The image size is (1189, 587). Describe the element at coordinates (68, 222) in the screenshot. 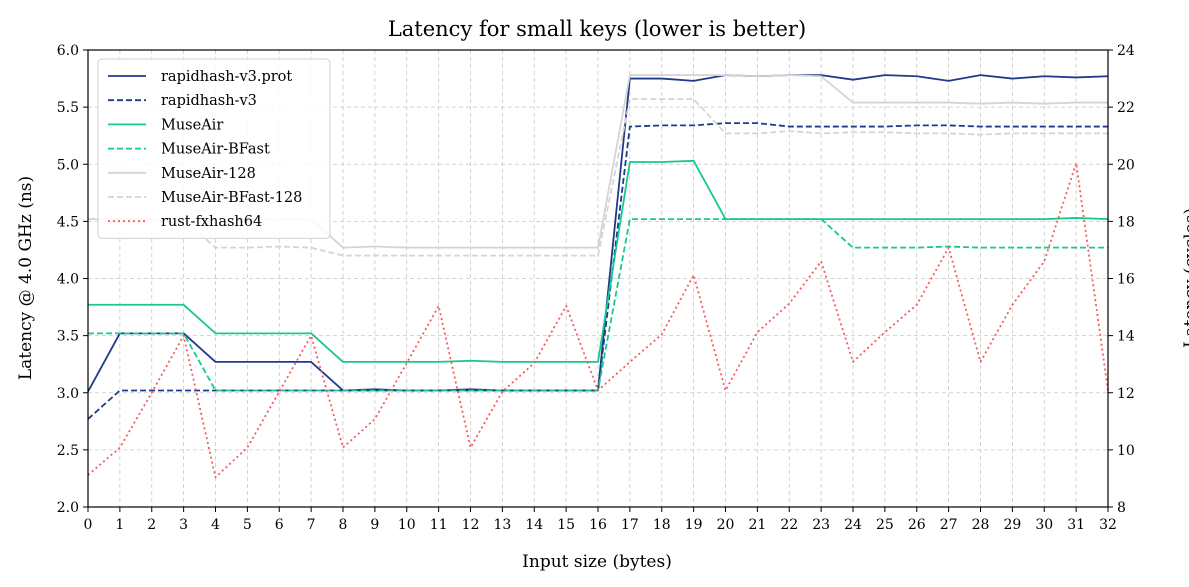

I see `y-tick-label: 4.5` at that location.